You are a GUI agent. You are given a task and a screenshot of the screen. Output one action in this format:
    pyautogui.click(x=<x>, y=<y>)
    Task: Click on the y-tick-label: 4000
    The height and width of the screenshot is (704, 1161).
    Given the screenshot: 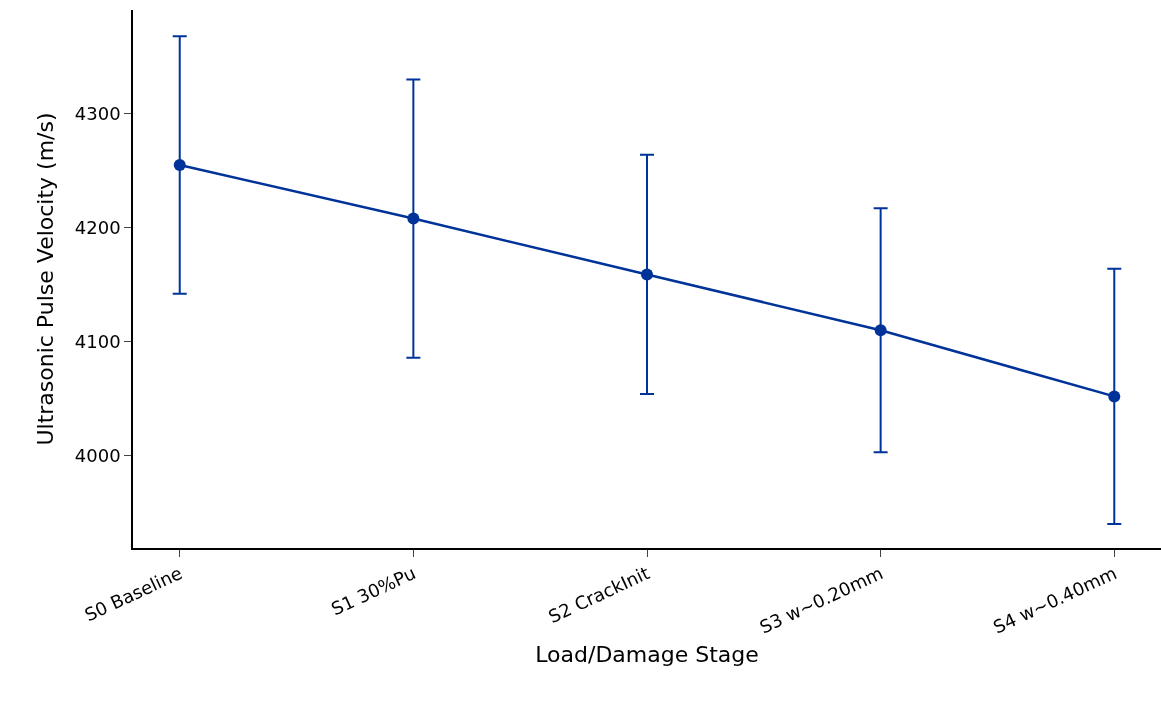 What is the action you would take?
    pyautogui.click(x=97, y=455)
    